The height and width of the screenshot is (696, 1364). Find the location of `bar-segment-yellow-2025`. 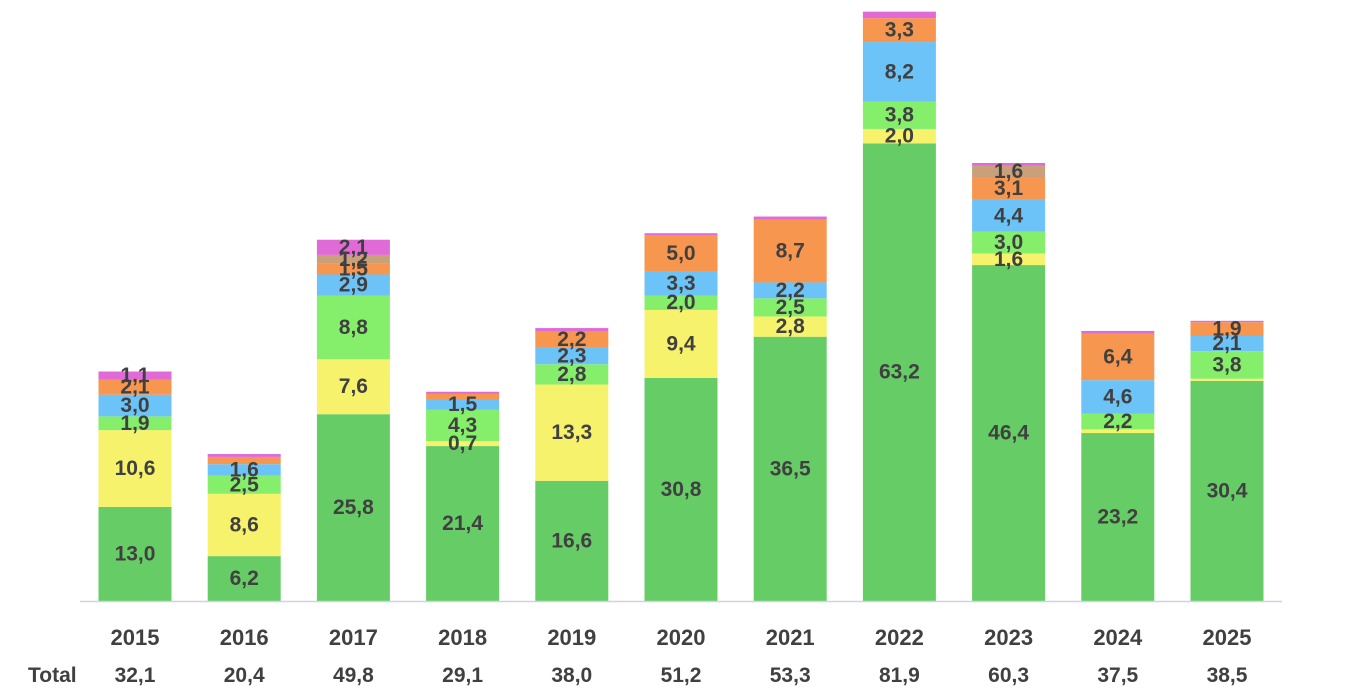

bar-segment-yellow-2025 is located at coordinates (1227, 379).